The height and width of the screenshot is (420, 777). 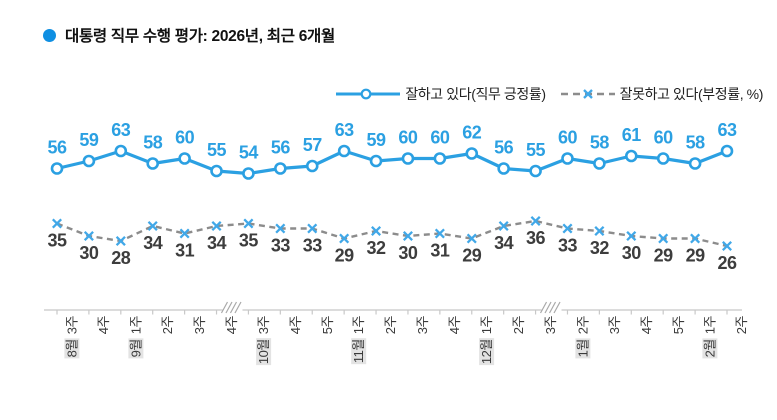 What do you see at coordinates (475, 94) in the screenshot?
I see `legend-label-positive: 잘하고 있다(직무 긍정률)` at bounding box center [475, 94].